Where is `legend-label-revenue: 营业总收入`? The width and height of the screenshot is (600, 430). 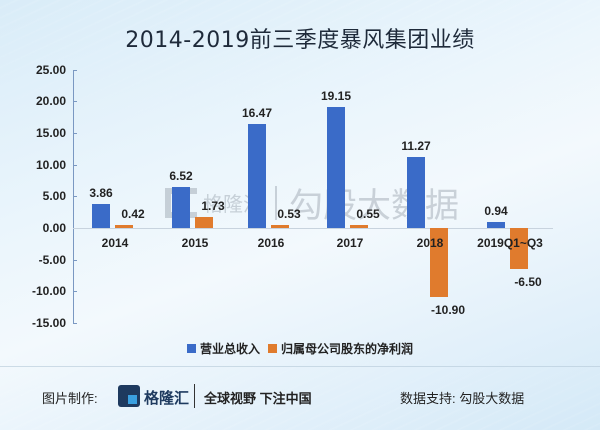 legend-label-revenue: 营业总收入 is located at coordinates (229, 349).